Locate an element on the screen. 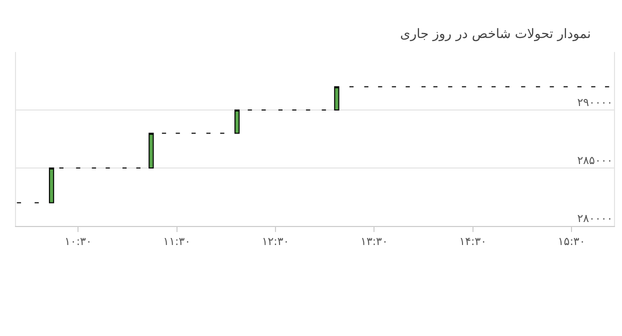  x-tick-label: ۱۱:۳۰ is located at coordinates (177, 241).